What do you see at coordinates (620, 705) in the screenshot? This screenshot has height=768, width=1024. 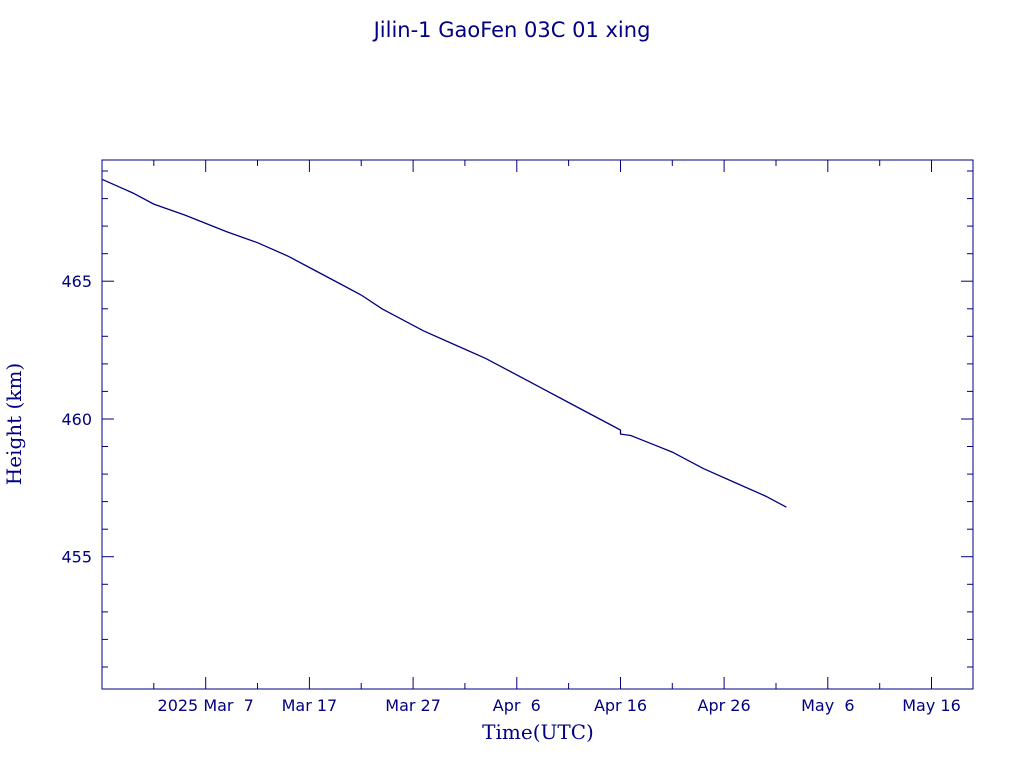 I see `x-tick-label: Apr 16` at bounding box center [620, 705].